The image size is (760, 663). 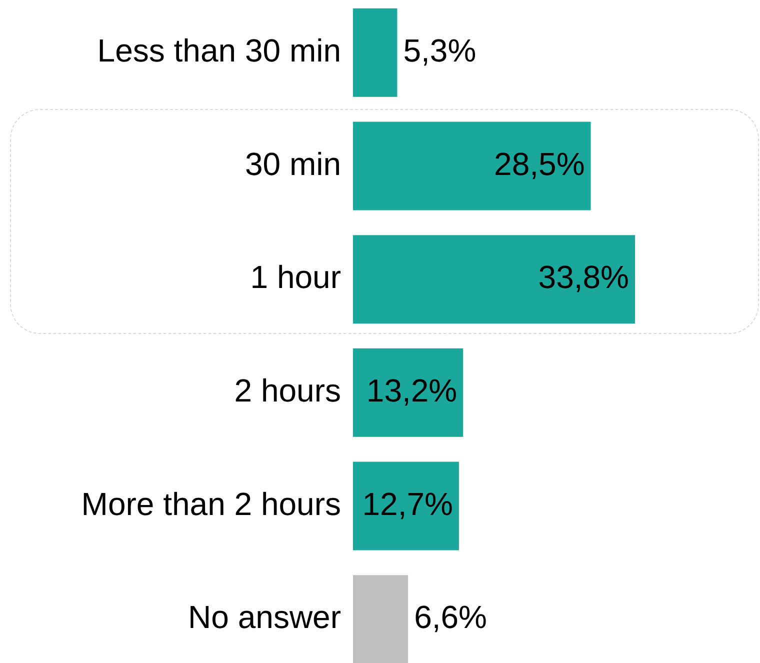 I want to click on data-label: 12,7%, so click(x=407, y=504).